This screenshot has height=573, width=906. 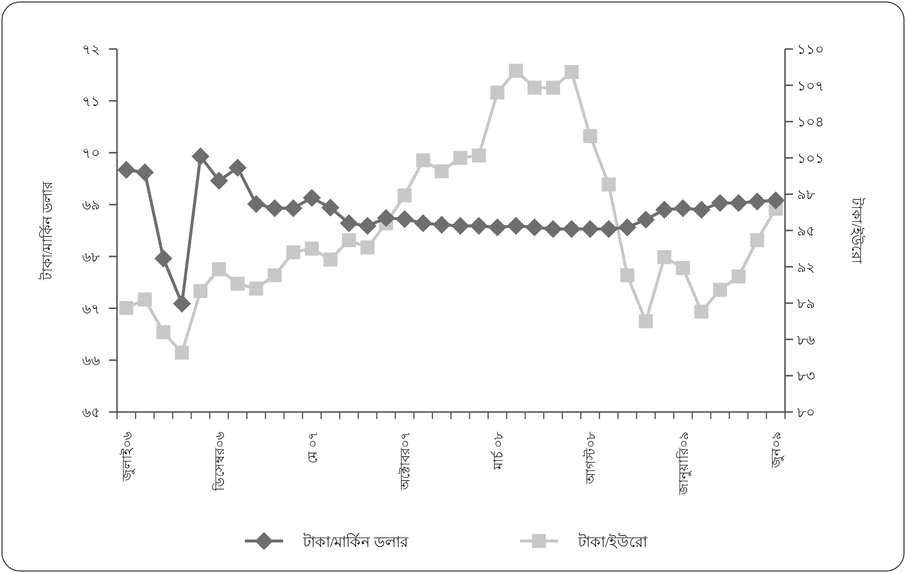 I want to click on legend-label: টাকা/মার্কিন ডলার, so click(x=355, y=542).